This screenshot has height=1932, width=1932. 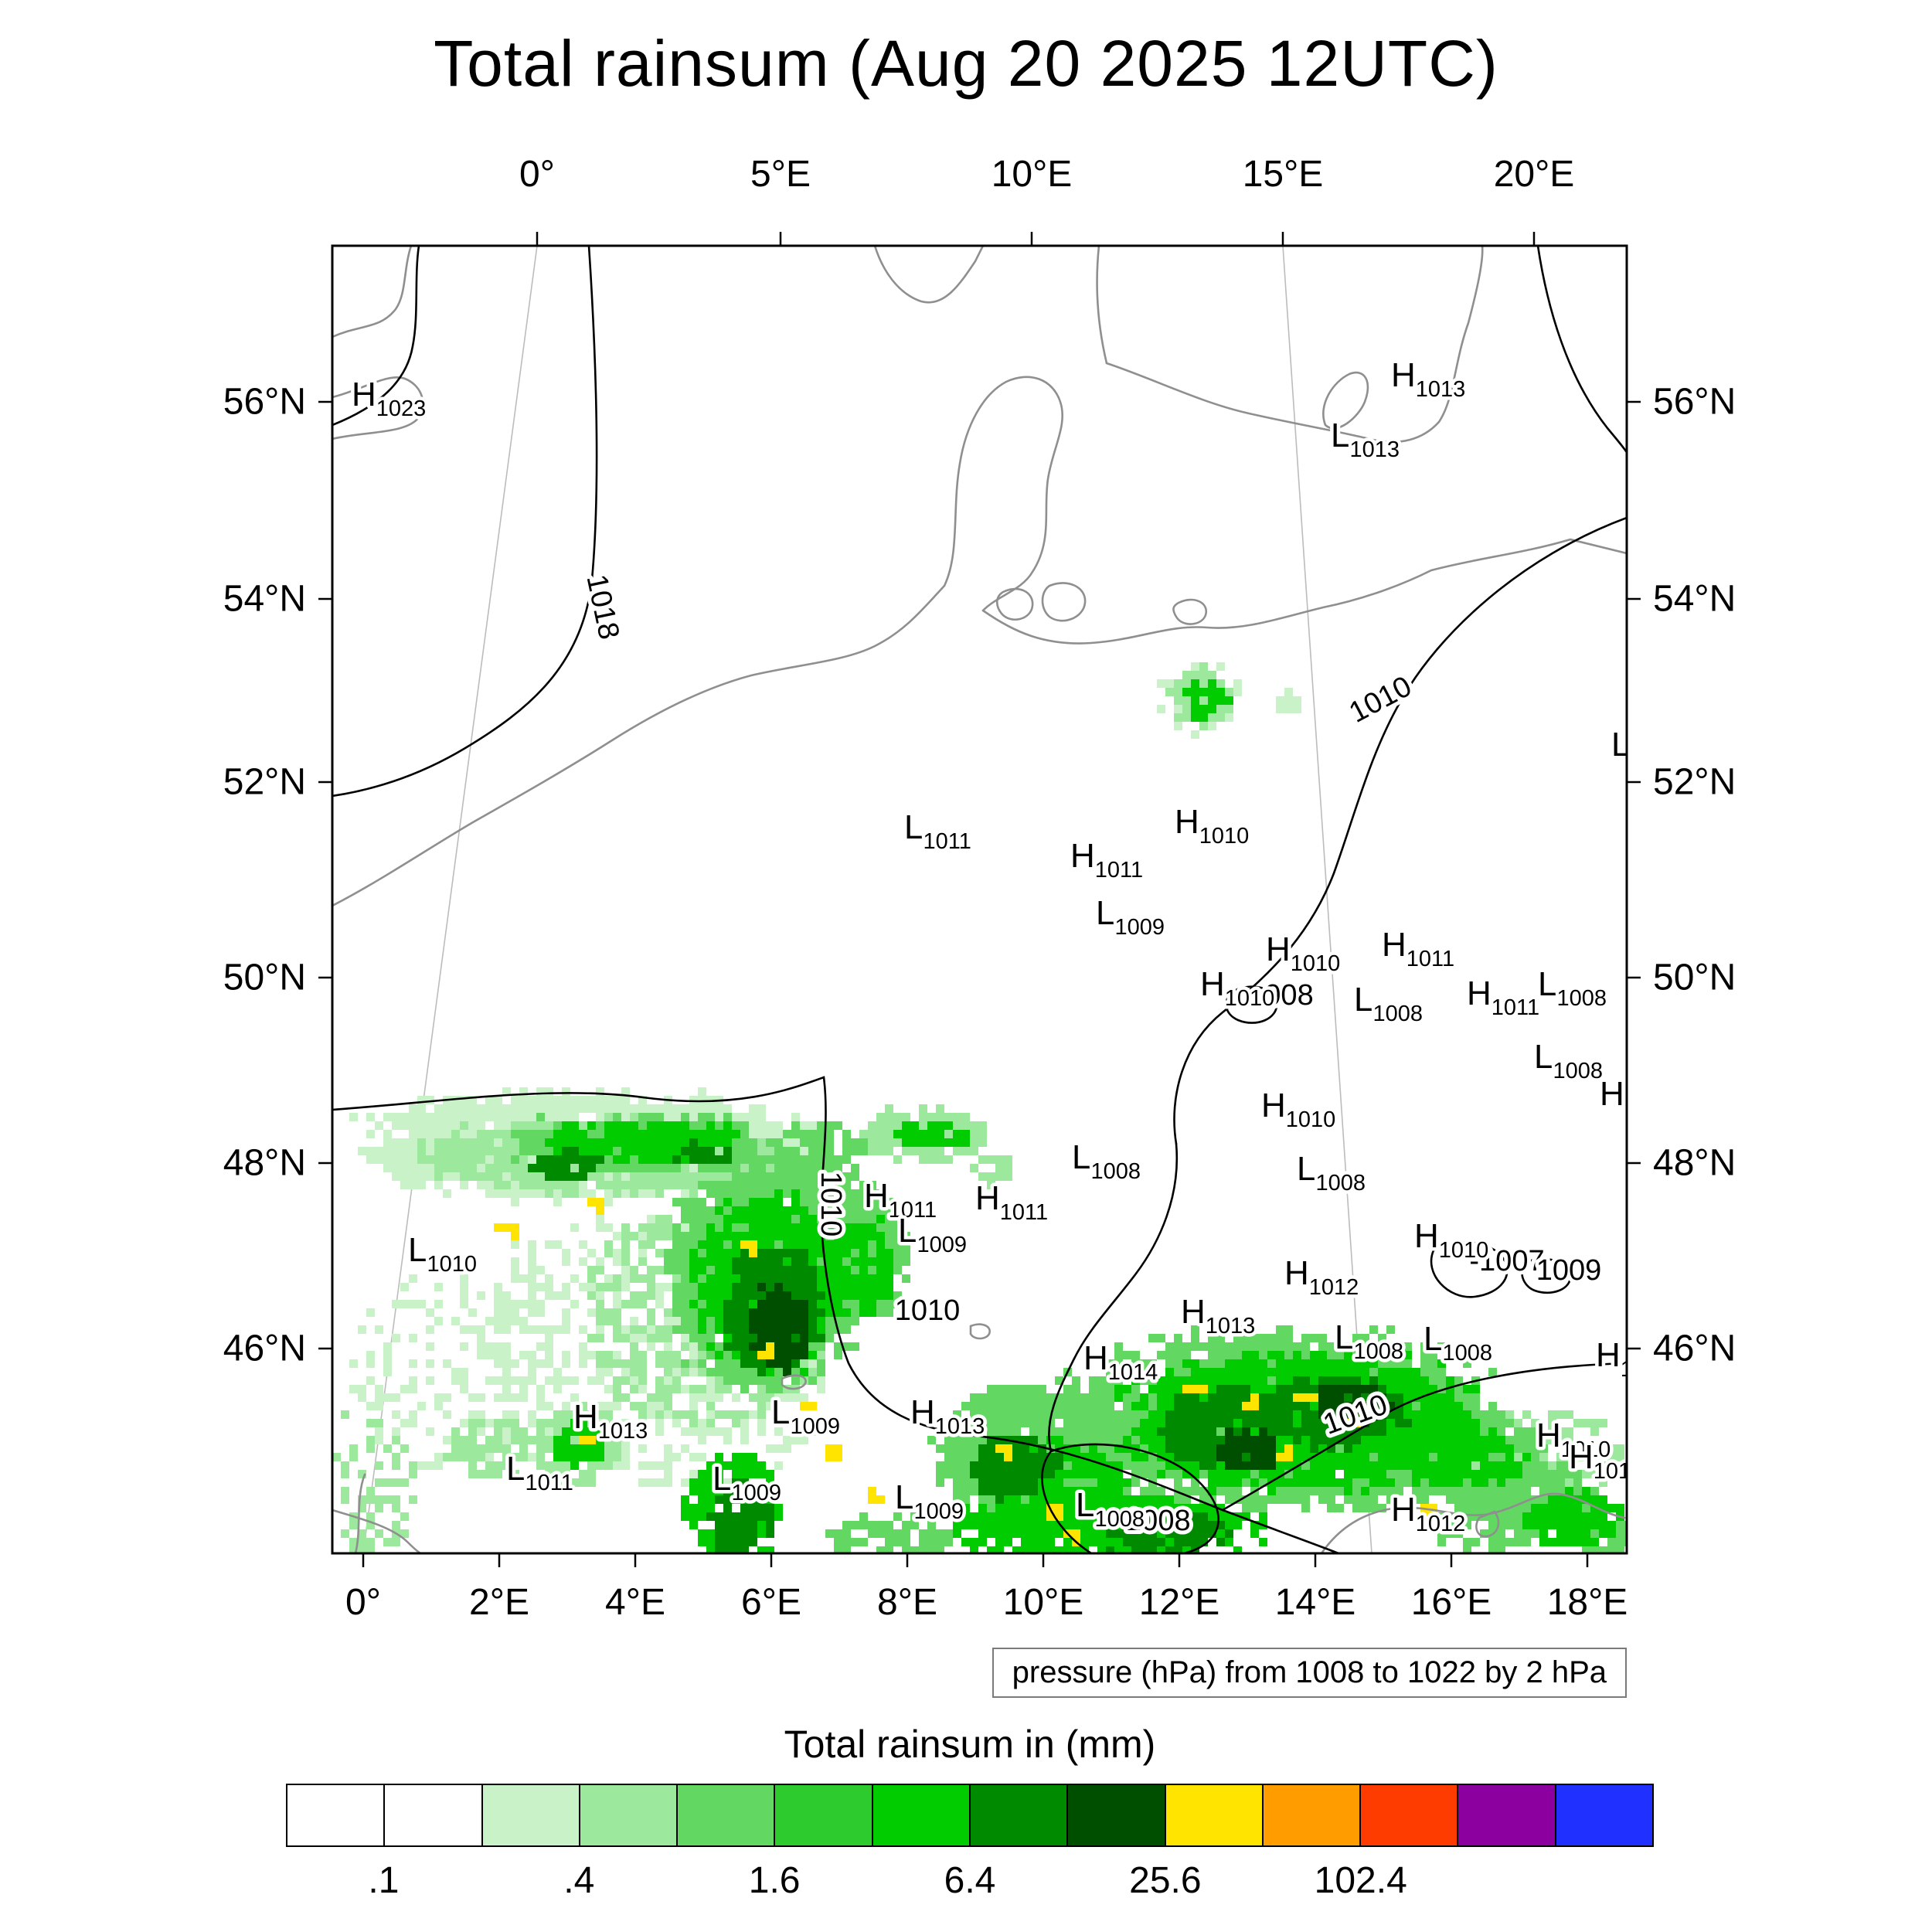 What do you see at coordinates (1165, 1881) in the screenshot?
I see `colorbar-tick-label: 25.6` at bounding box center [1165, 1881].